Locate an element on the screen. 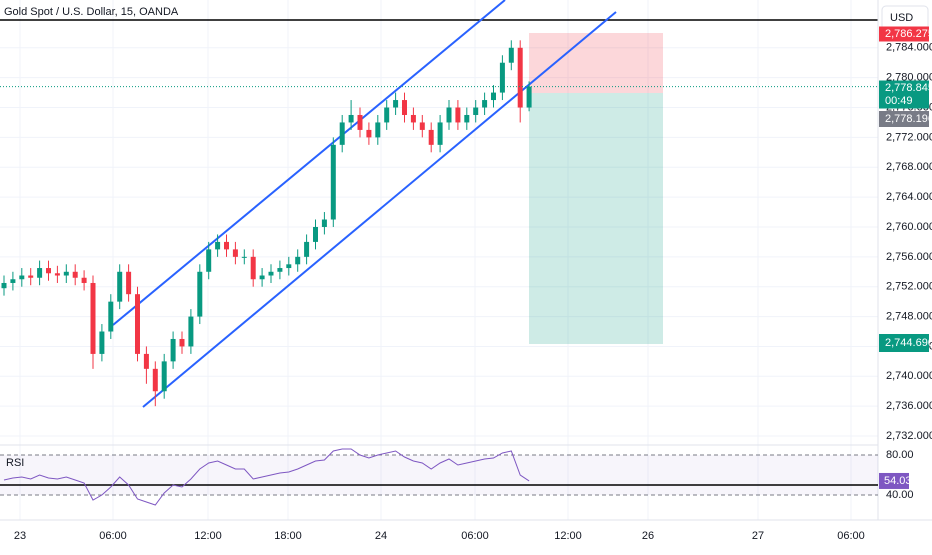 This screenshot has width=932, height=555. y-tick-label: 2,732.000 is located at coordinates (909, 436).